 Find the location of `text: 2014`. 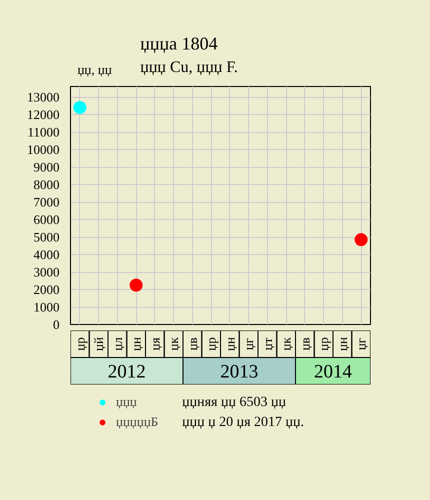

text: 2014 is located at coordinates (333, 372).